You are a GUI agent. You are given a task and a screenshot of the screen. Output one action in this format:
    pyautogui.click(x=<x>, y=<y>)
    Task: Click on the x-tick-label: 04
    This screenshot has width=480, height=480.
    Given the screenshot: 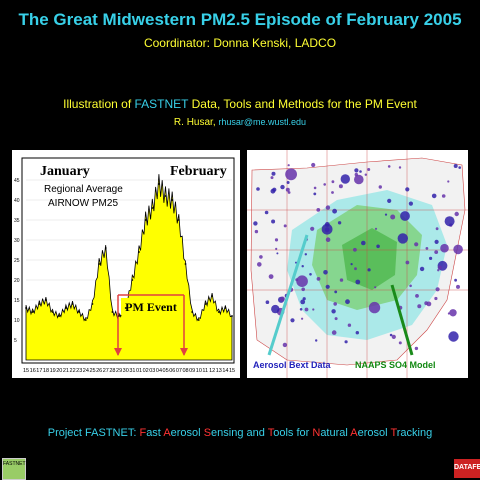 What is the action you would take?
    pyautogui.click(x=159, y=371)
    